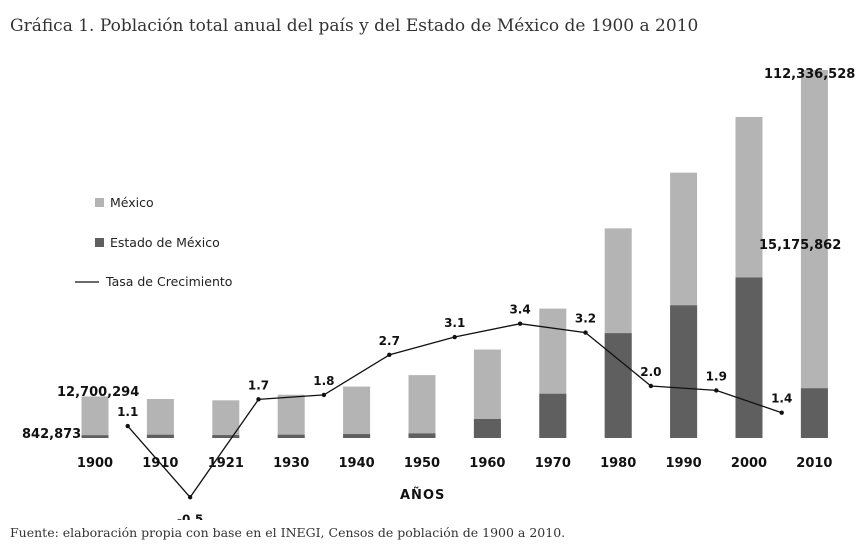 This screenshot has width=857, height=552. What do you see at coordinates (190, 516) in the screenshot?
I see `growth-rate-label-1: -0.5` at bounding box center [190, 516].